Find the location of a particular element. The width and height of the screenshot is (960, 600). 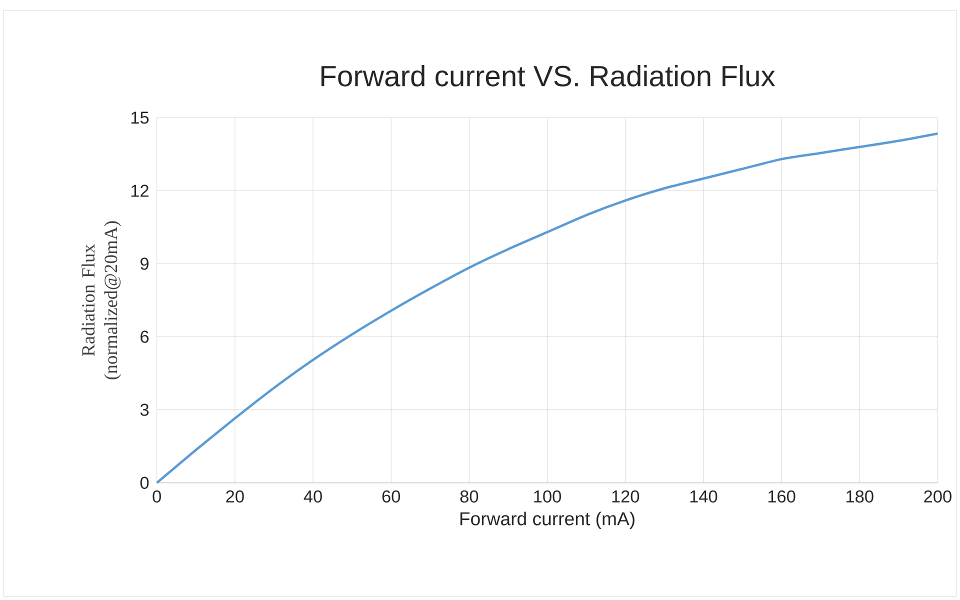

y-tick-label: 6 is located at coordinates (144, 336).